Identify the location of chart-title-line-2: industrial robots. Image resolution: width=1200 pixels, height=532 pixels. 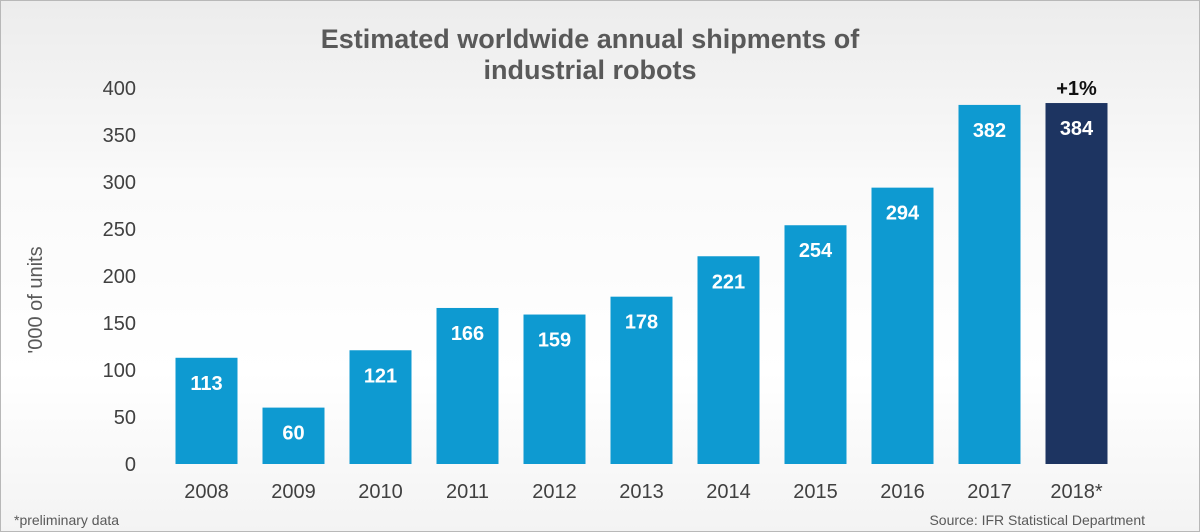
(590, 70).